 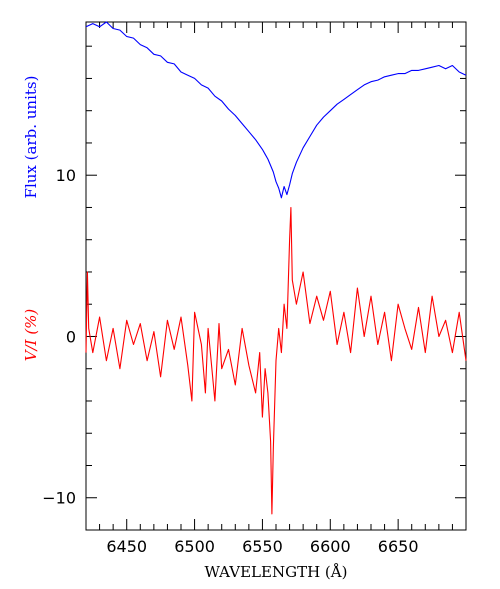 I want to click on x-axis-title: WAVELENGTH (Å), so click(x=276, y=572).